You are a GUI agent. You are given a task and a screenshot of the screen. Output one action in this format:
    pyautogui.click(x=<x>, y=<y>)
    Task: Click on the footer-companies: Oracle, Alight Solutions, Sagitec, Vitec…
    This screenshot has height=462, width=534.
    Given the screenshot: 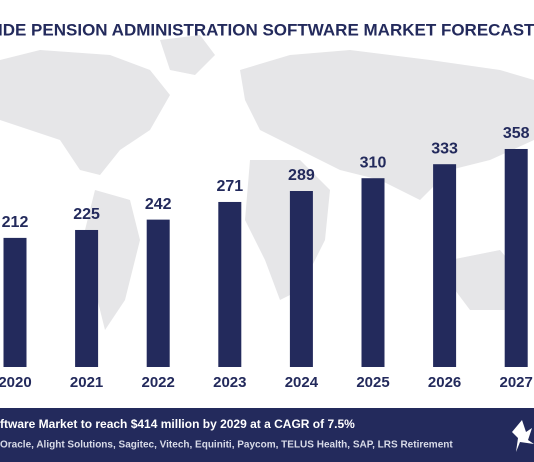 What is the action you would take?
    pyautogui.click(x=226, y=445)
    